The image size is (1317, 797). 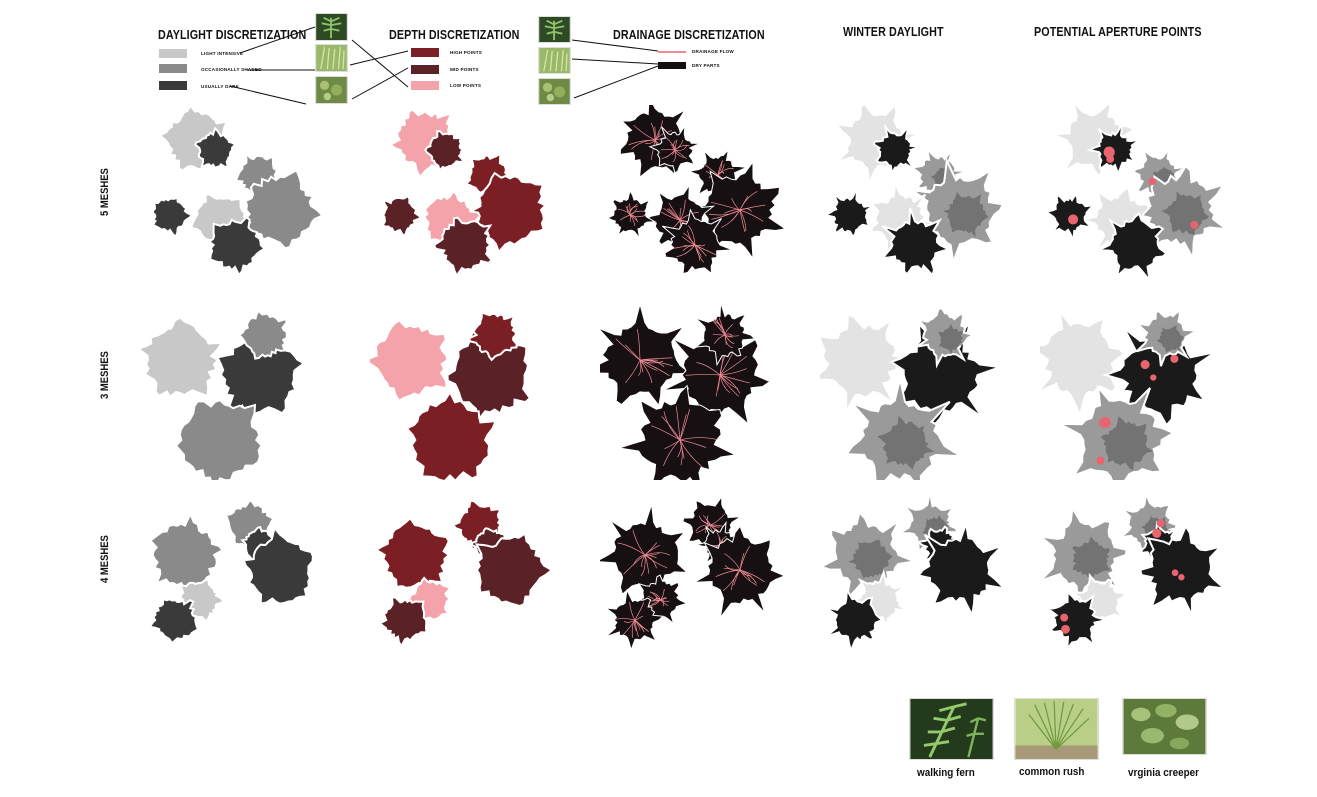 I want to click on legend-swatch-low, so click(x=425, y=85).